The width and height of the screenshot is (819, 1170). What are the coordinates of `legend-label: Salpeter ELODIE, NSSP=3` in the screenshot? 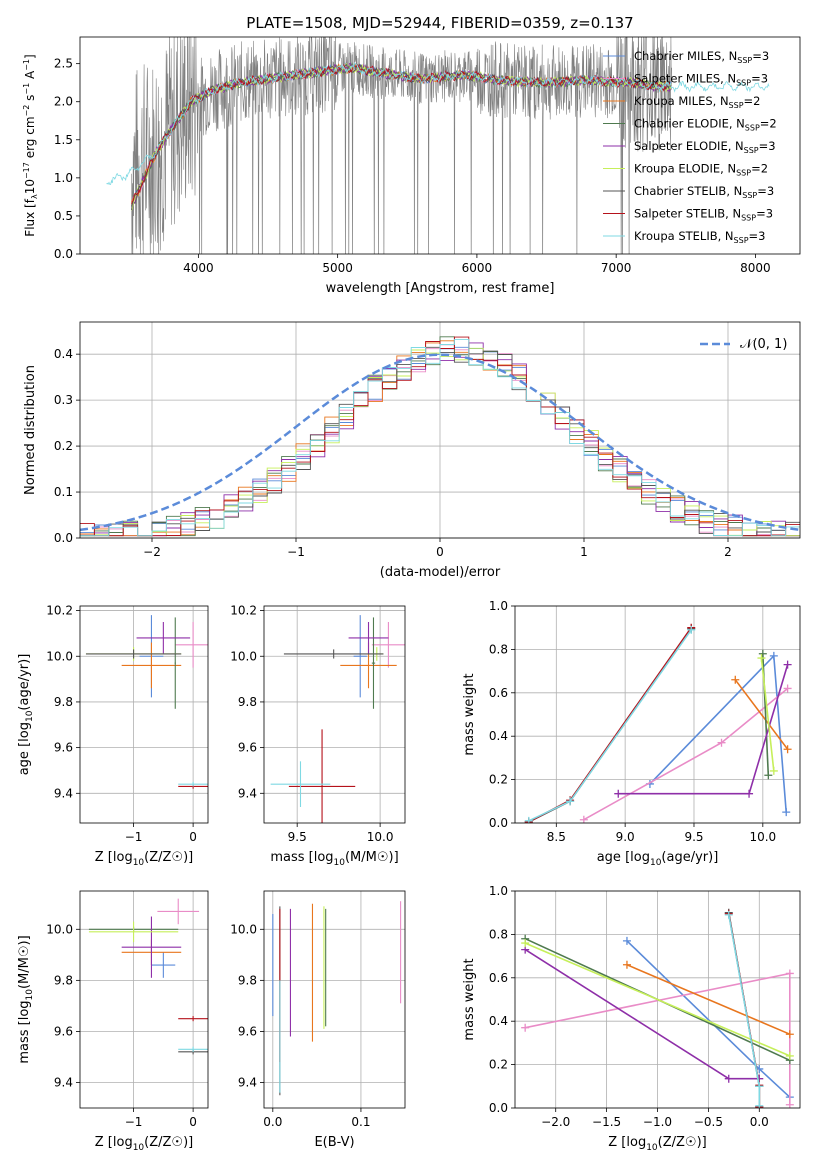 It's located at (705, 147).